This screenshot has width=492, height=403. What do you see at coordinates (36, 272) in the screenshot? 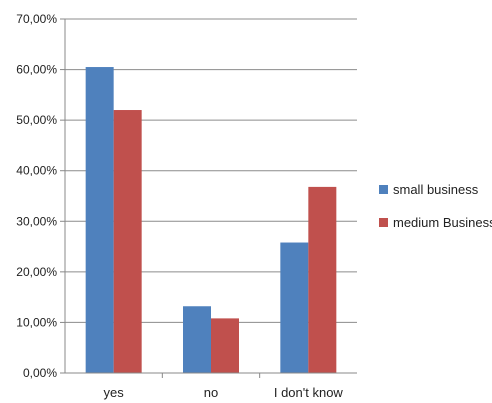
I see `y-tick-label: 20,00%` at bounding box center [36, 272].